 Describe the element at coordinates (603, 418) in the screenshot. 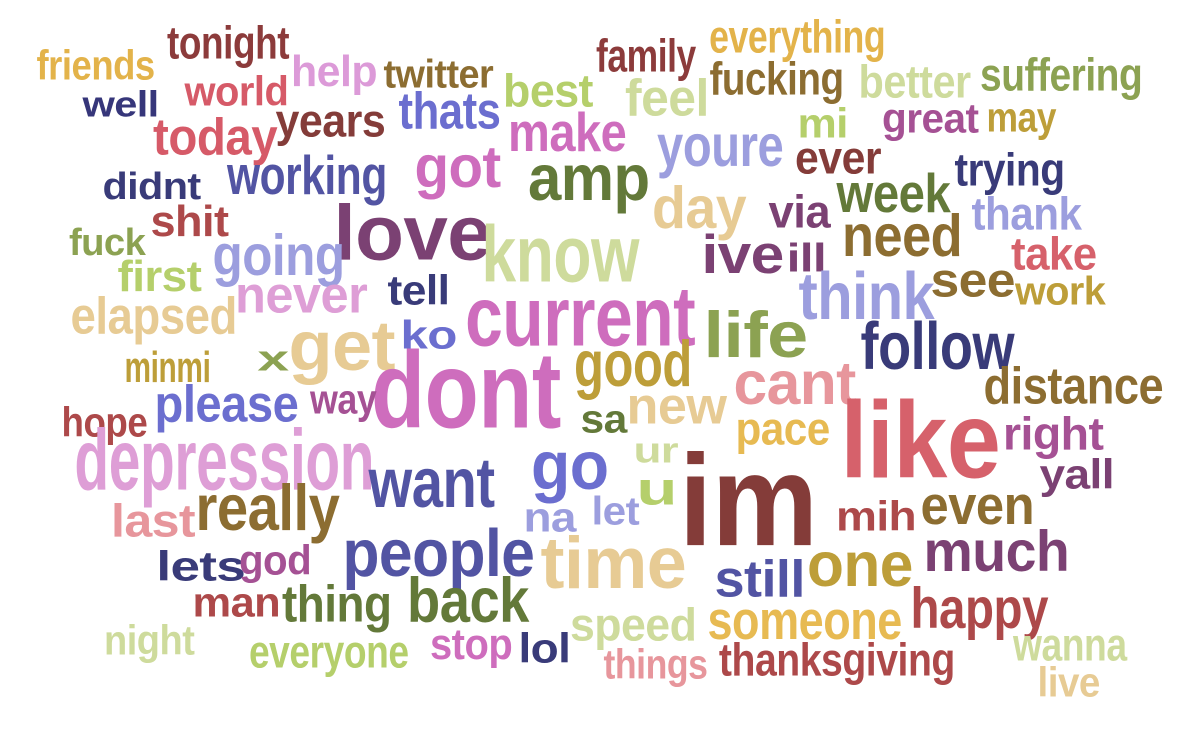

I see `word-sa: sa` at that location.